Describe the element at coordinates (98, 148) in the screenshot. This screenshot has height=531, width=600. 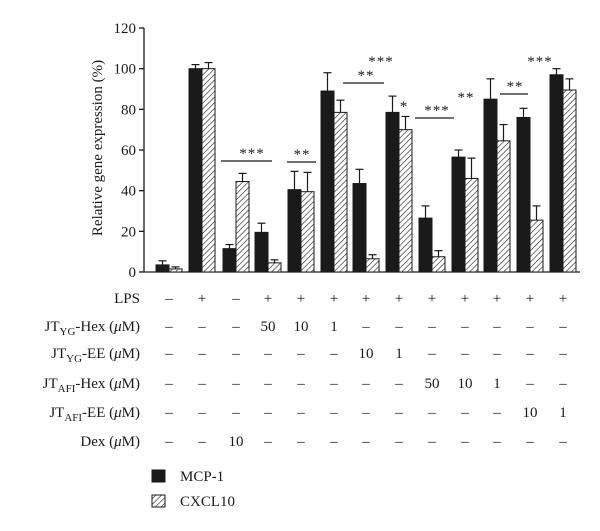
I see `y-axis-label: Relative gene expression (%)` at that location.